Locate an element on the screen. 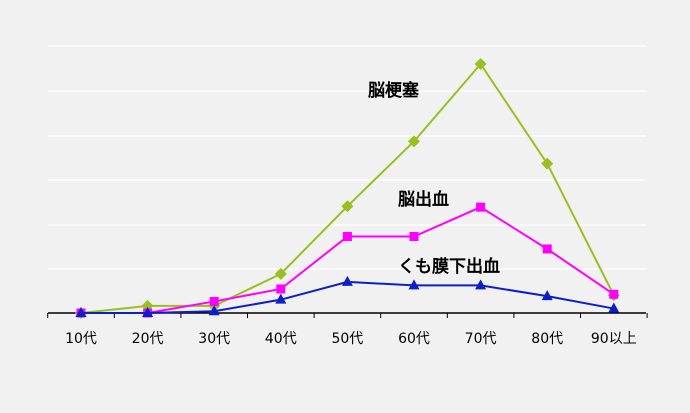 This screenshot has width=690, height=413. x-tick-label: 20代 is located at coordinates (148, 339).